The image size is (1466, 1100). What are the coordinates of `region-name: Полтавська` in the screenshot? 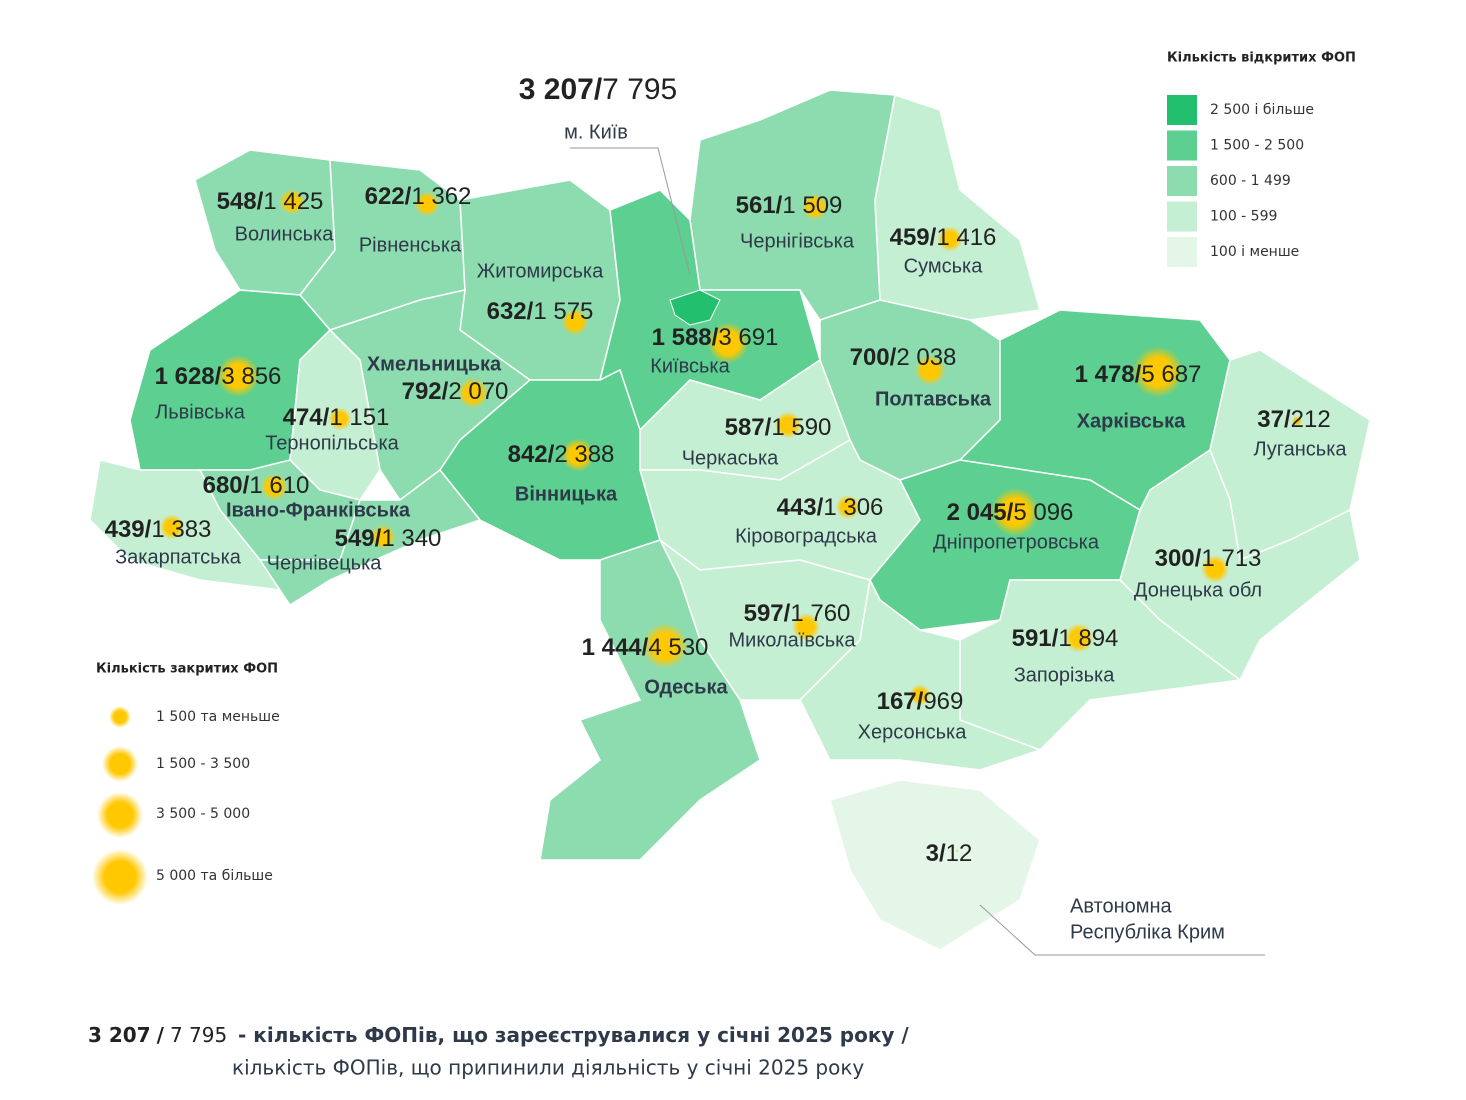 It's located at (933, 399).